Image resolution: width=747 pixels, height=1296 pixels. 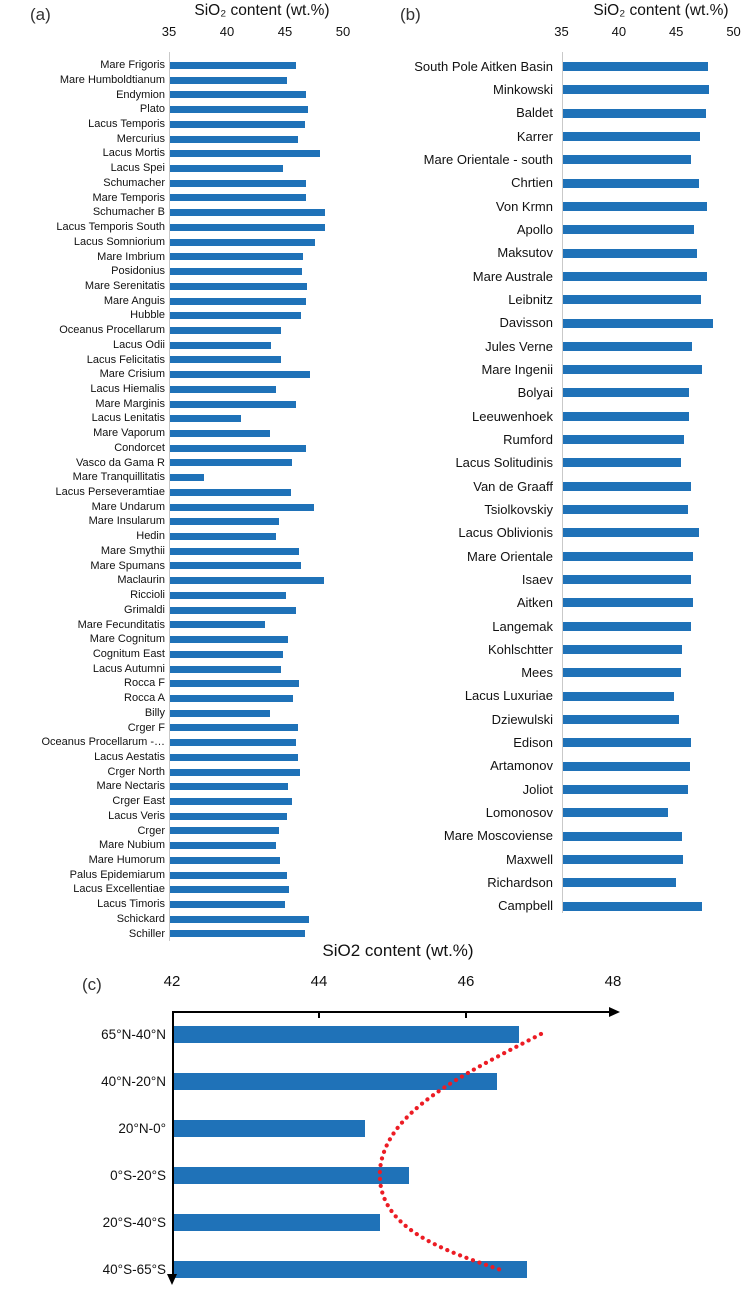 What do you see at coordinates (118, 477) in the screenshot?
I see `bar-label: Mare Tranquillitatis` at bounding box center [118, 477].